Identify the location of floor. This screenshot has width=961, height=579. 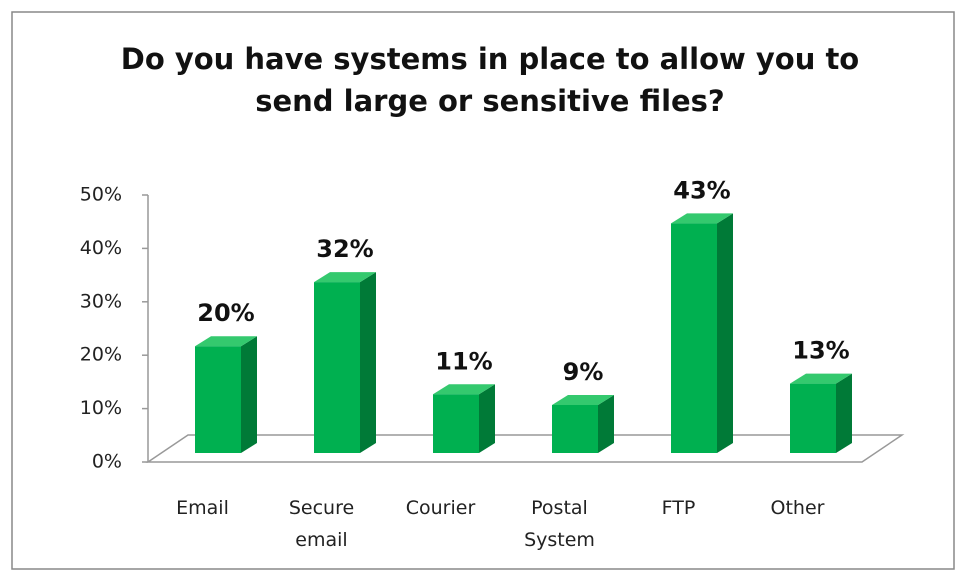
(525, 448).